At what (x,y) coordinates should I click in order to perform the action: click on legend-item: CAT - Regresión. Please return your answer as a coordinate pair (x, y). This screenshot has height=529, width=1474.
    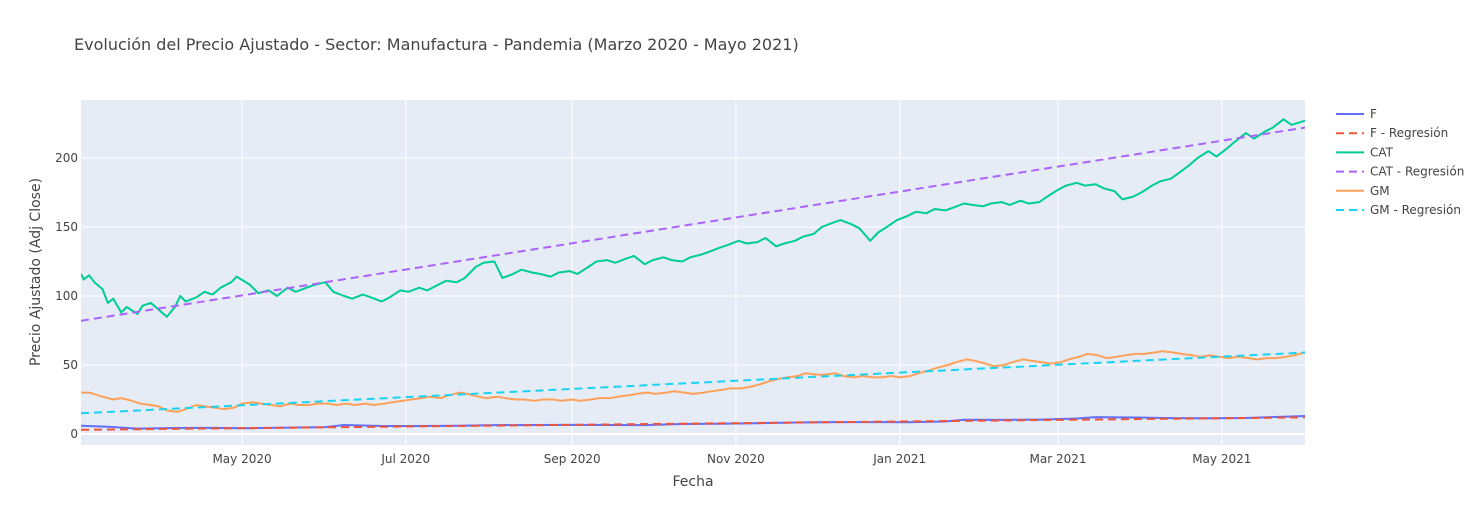
    Looking at the image, I should click on (1400, 172).